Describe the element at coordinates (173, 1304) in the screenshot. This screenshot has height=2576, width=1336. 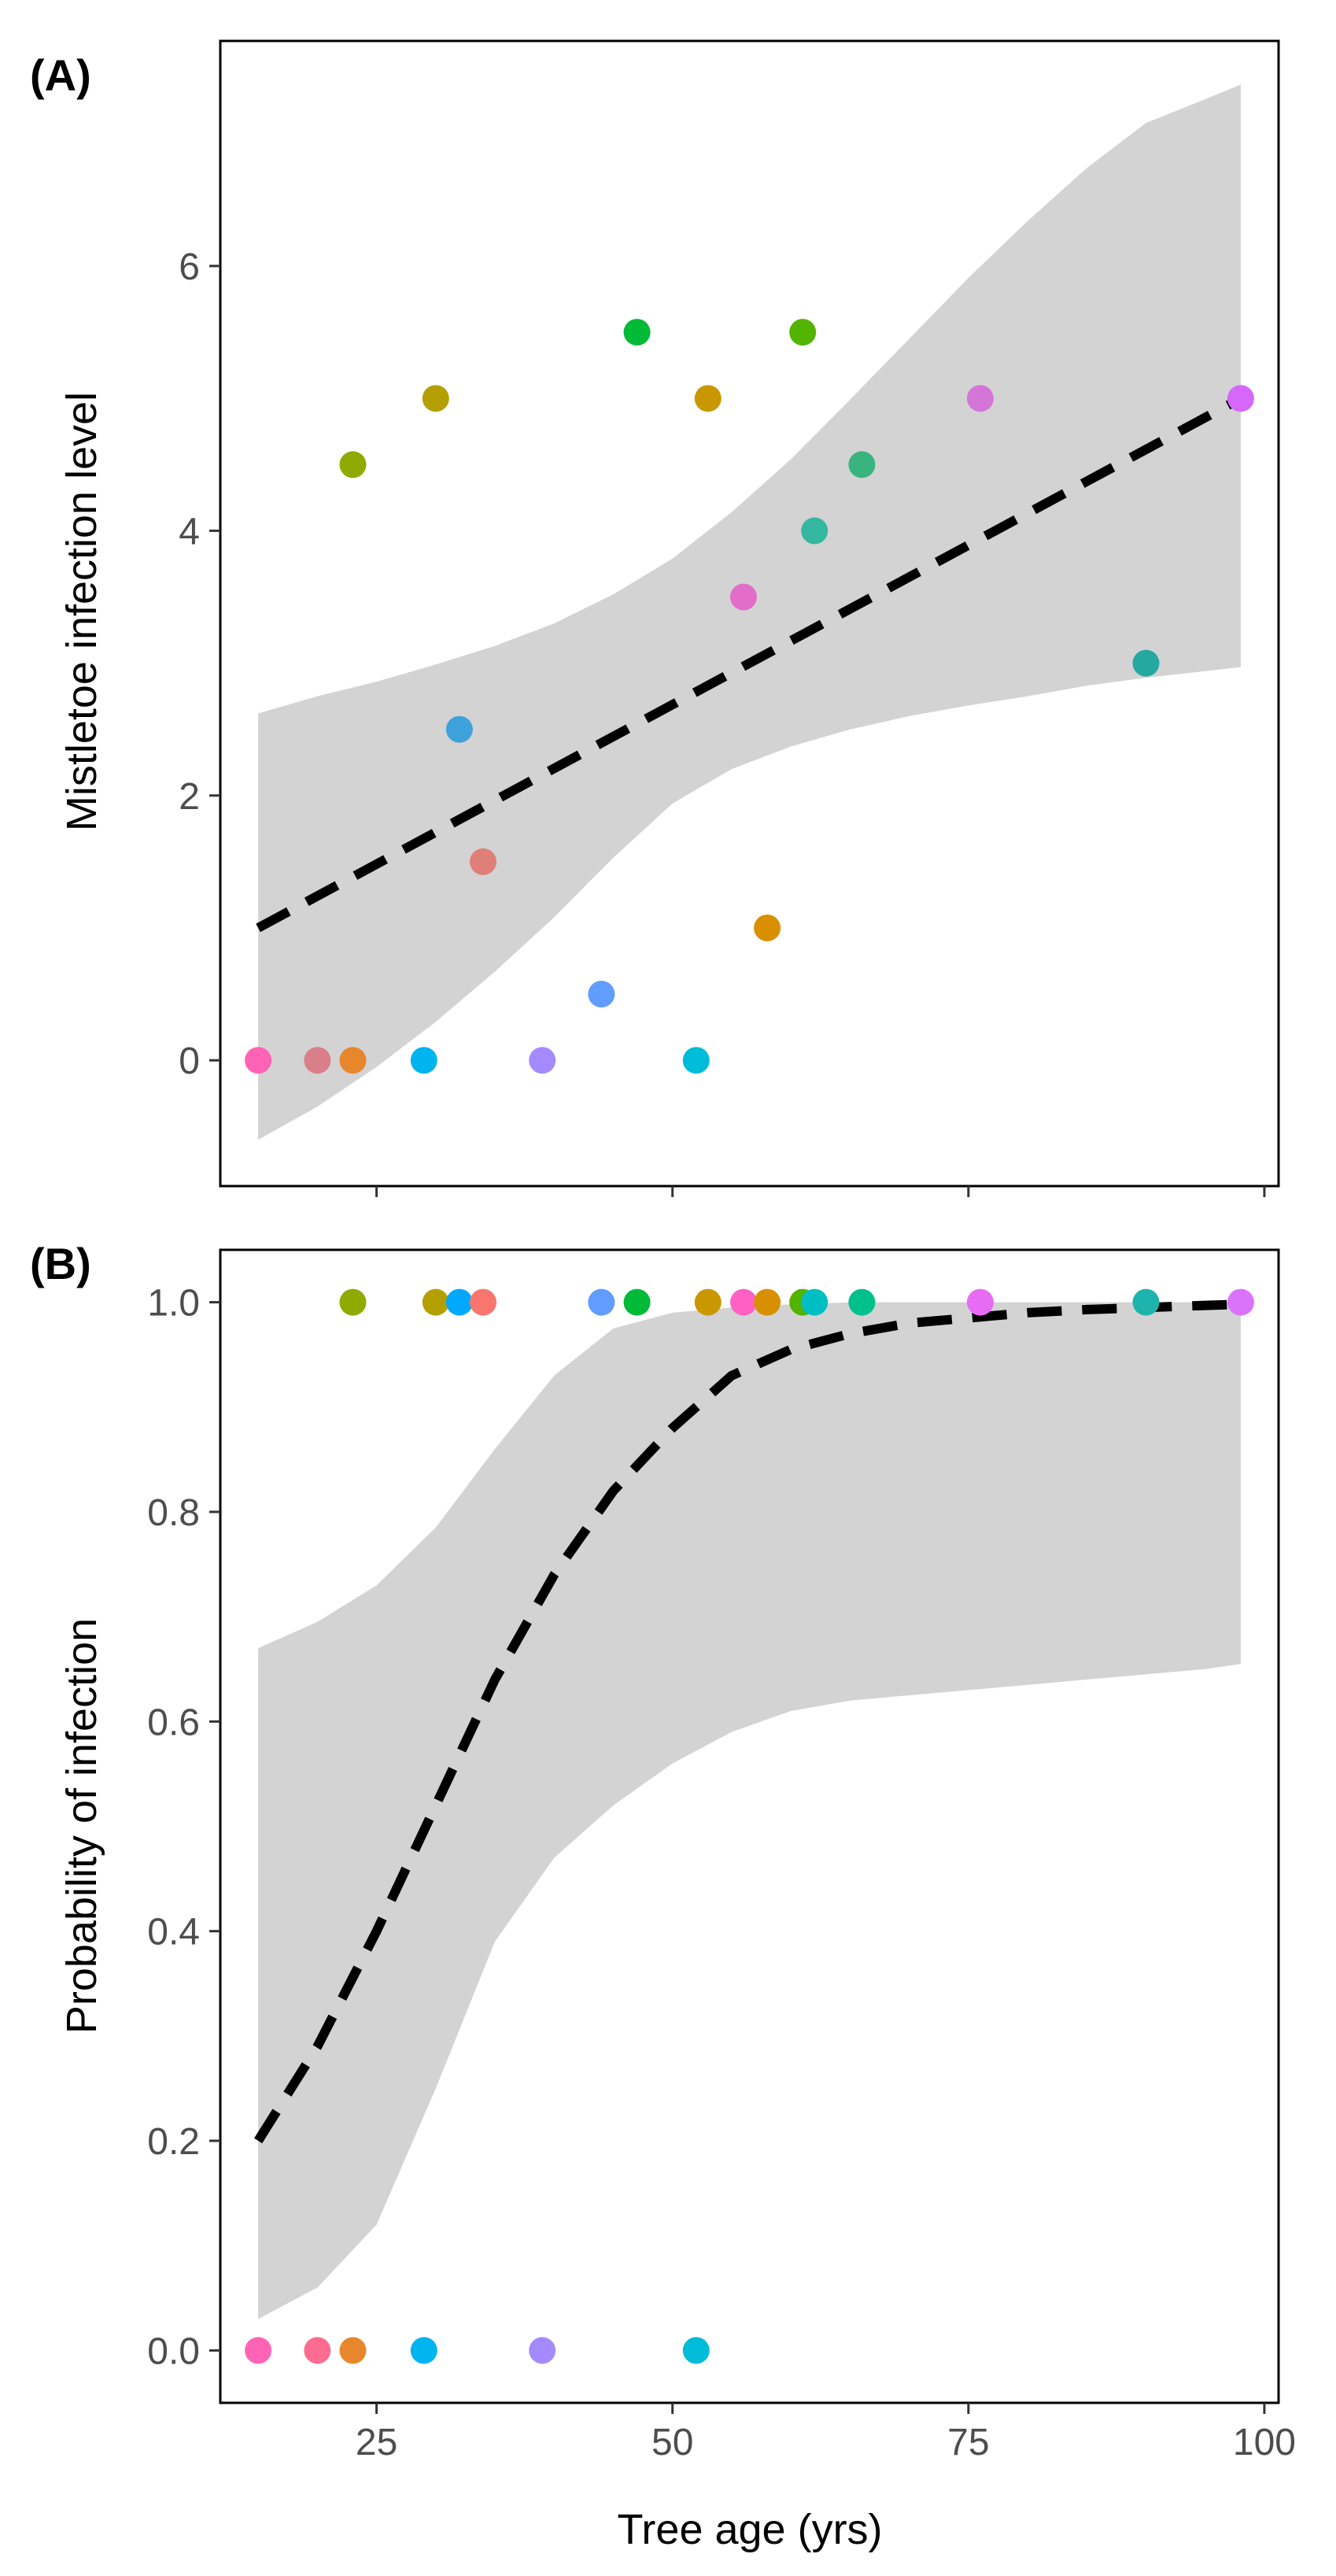
I see `panel-b-y-tick-label: 1.0` at that location.